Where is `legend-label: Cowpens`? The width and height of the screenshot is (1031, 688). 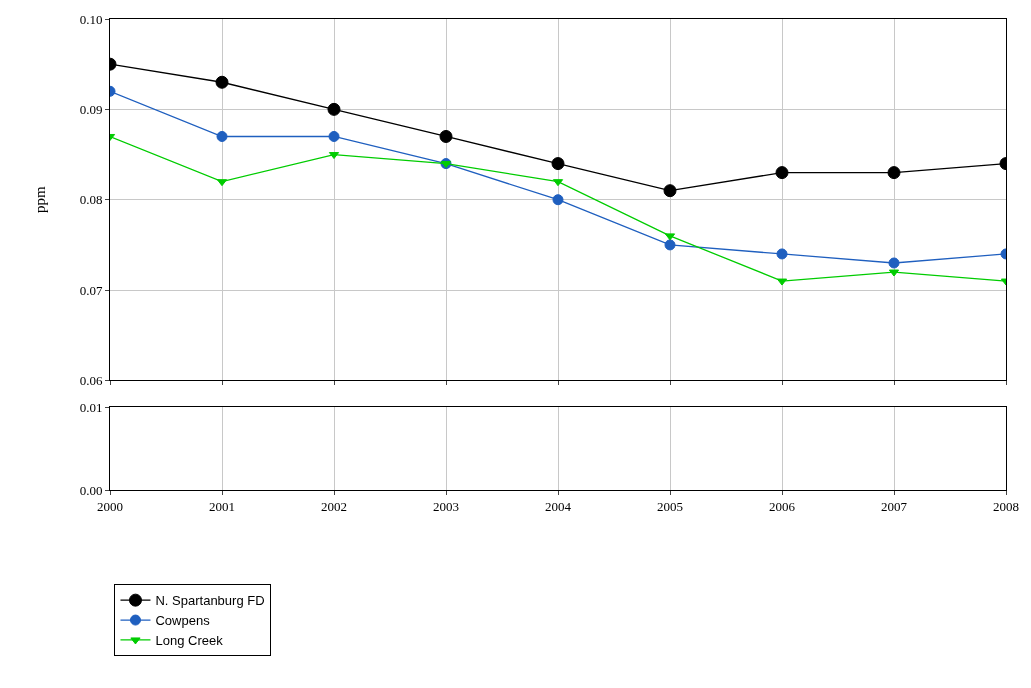 legend-label: Cowpens is located at coordinates (183, 621).